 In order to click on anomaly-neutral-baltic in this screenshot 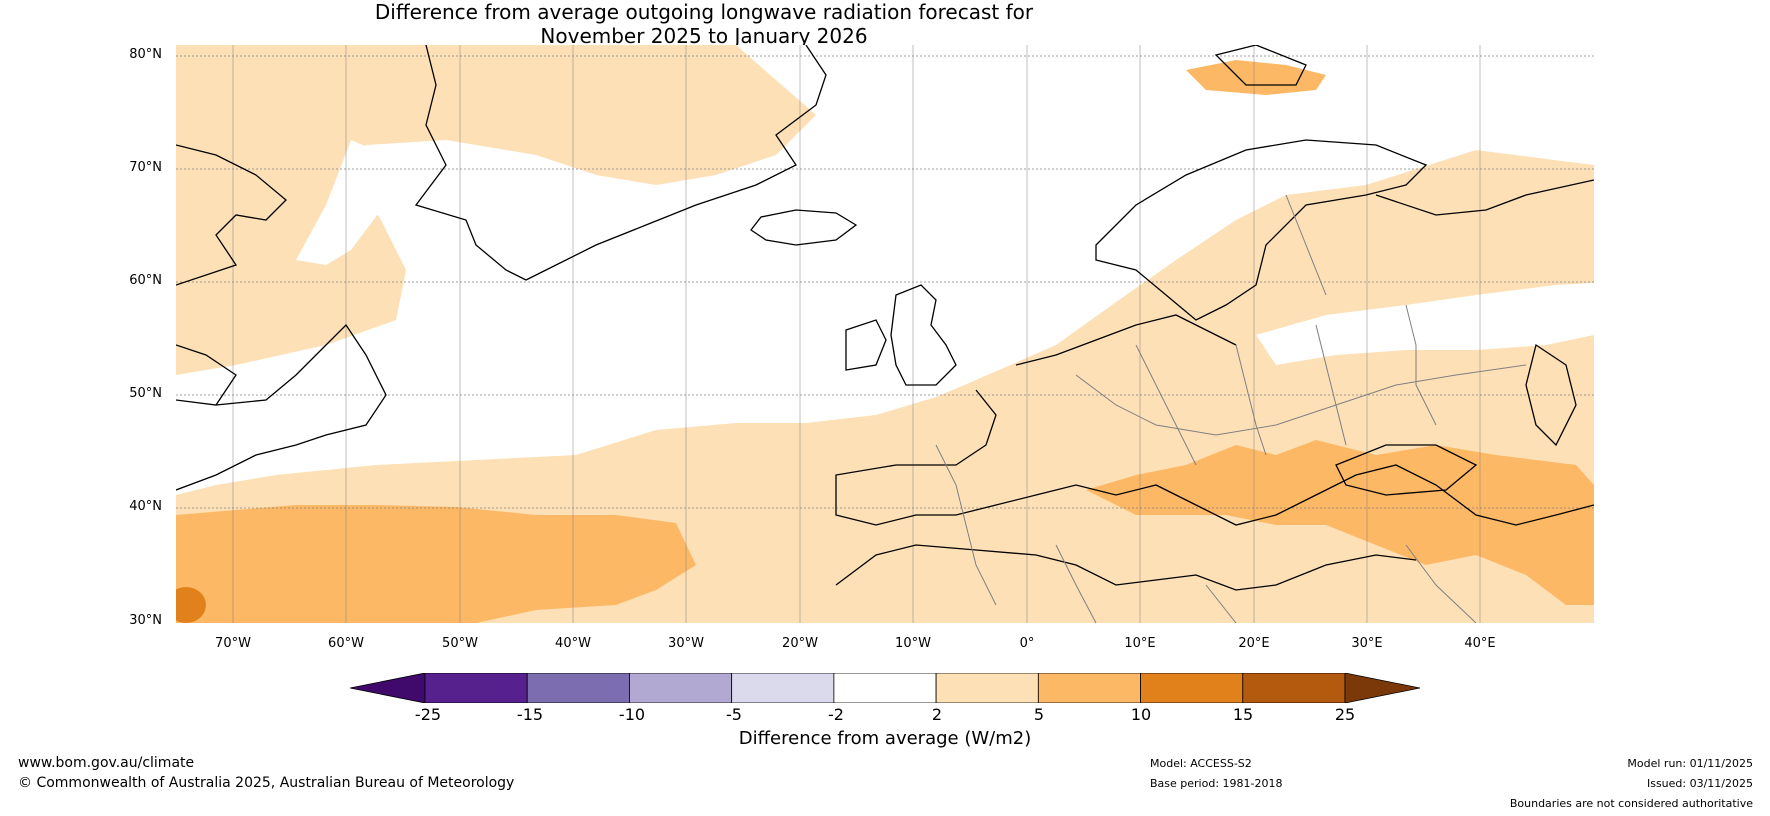, I will do `click(1425, 324)`.